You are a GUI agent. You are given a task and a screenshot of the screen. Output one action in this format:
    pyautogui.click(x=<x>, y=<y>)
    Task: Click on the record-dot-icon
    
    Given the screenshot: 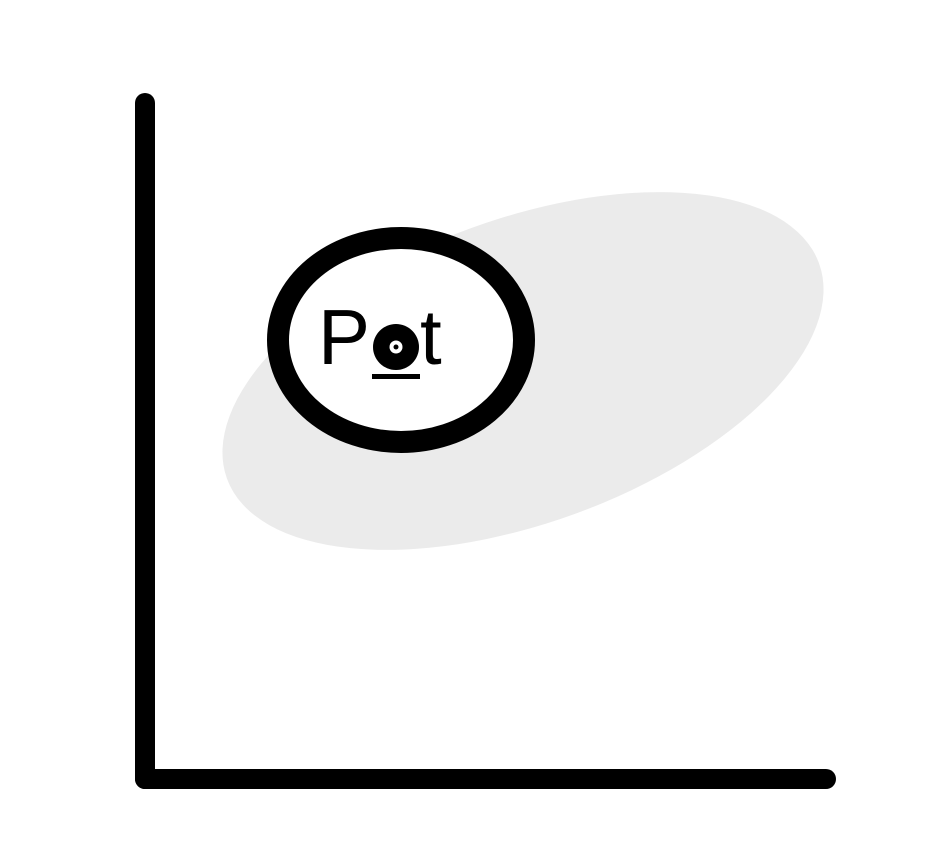 What is the action you would take?
    pyautogui.click(x=396, y=351)
    